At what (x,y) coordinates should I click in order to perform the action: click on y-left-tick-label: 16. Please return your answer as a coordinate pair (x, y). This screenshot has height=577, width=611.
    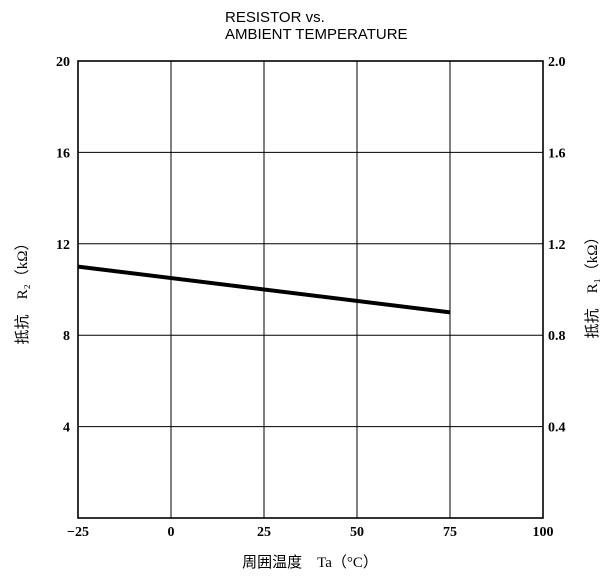
    Looking at the image, I should click on (63, 153).